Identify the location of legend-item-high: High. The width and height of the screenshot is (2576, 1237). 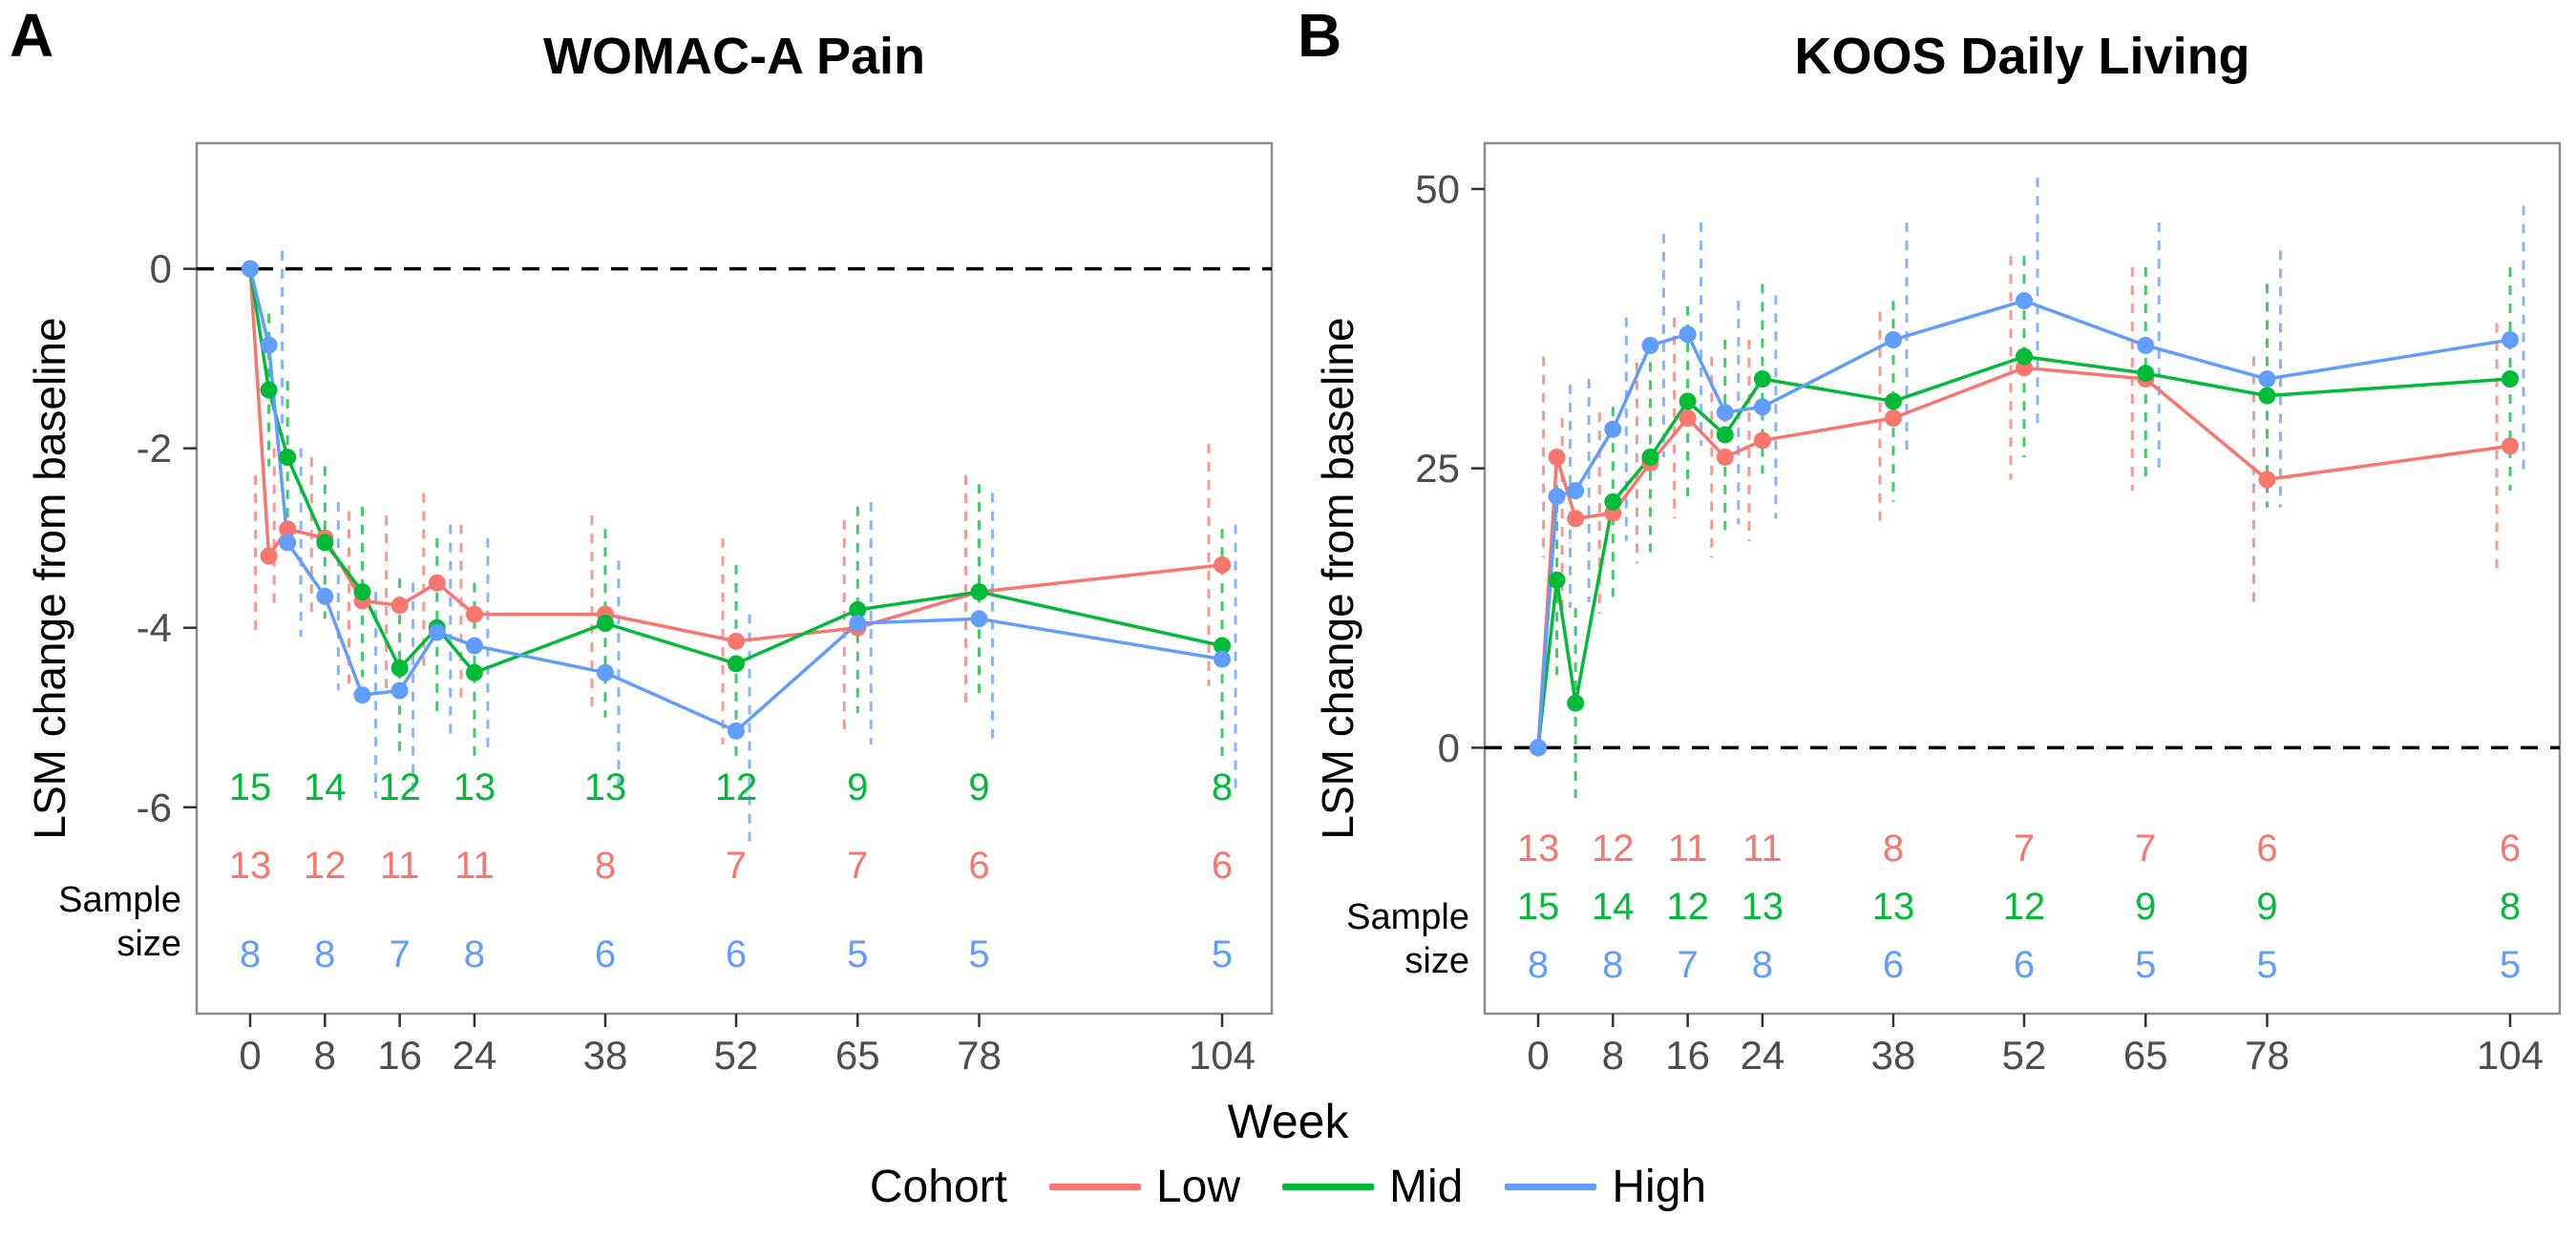
(1605, 1187).